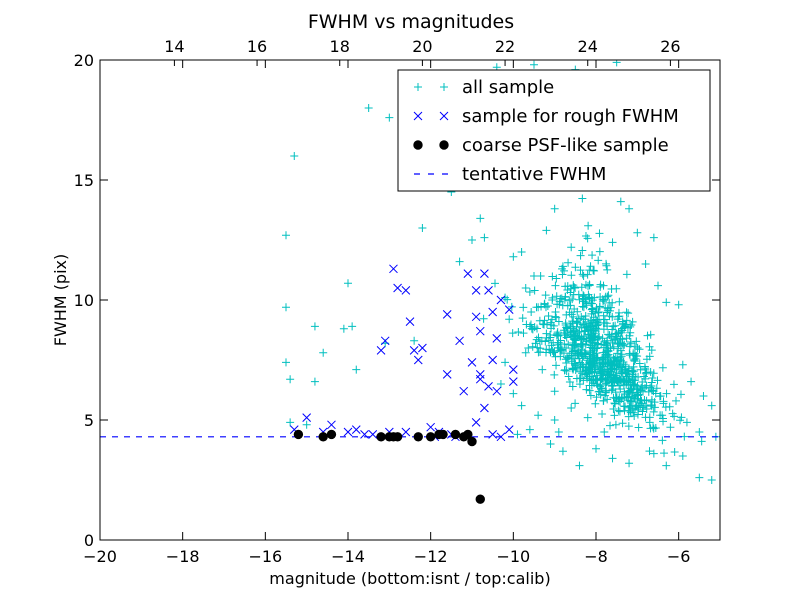 The image size is (800, 600). I want to click on legend-label: sample for rough FWHM, so click(570, 116).